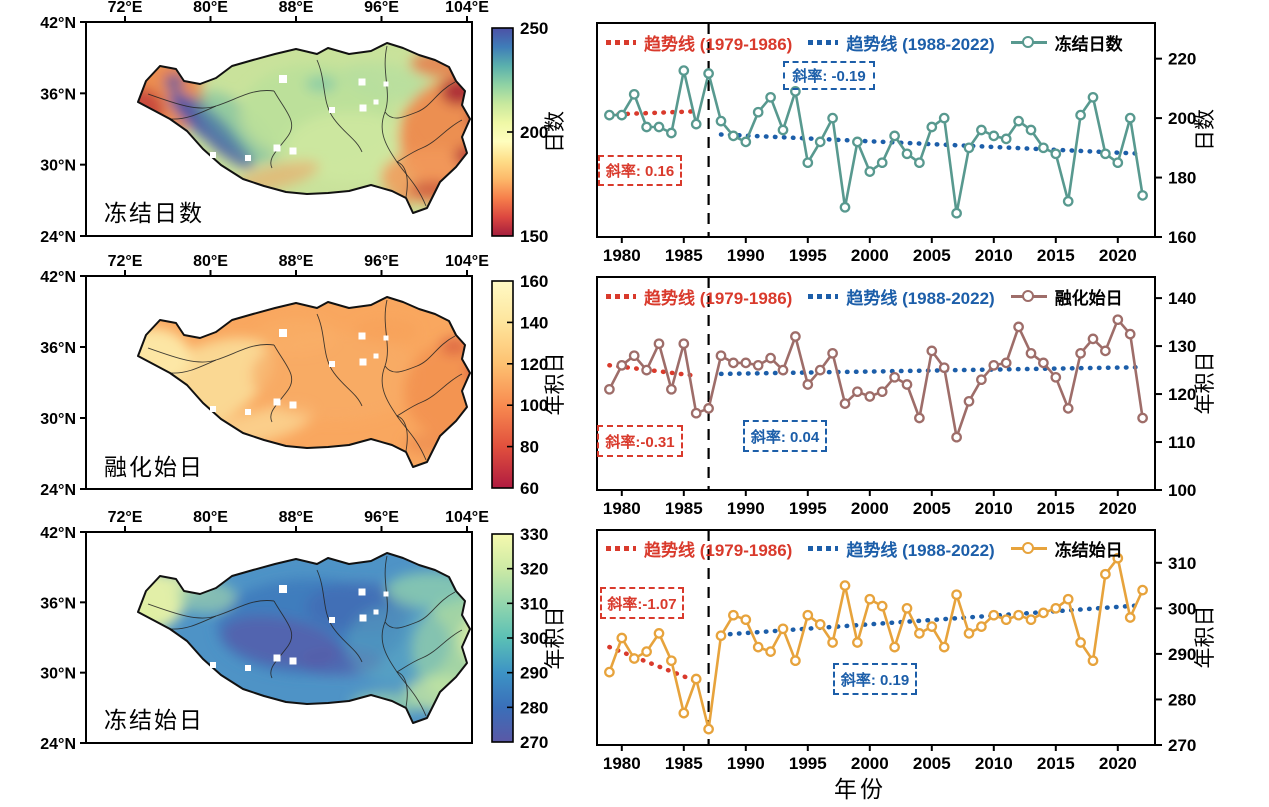 The width and height of the screenshot is (1269, 807). I want to click on map-title-freeze-onset: 冻结始日, so click(154, 720).